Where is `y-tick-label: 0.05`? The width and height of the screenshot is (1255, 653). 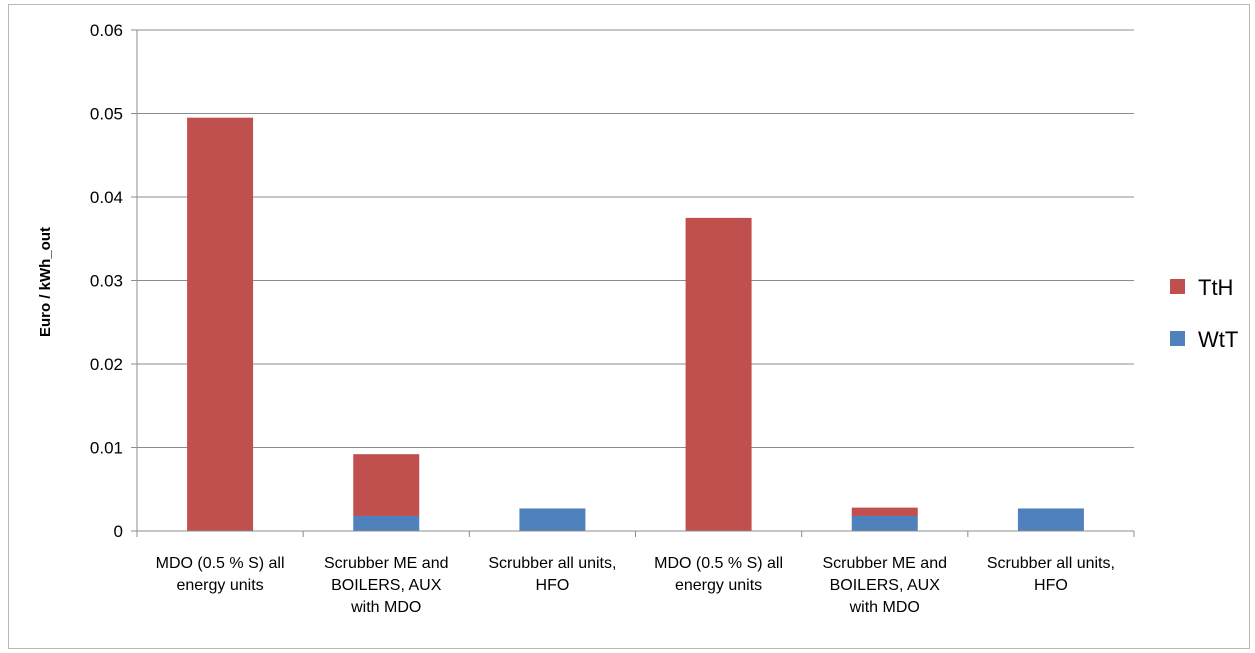 y-tick-label: 0.05 is located at coordinates (106, 114).